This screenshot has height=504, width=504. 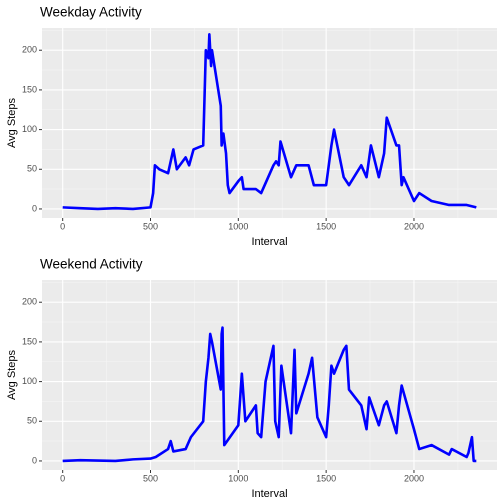 I want to click on chart-title: Weekend Activity, so click(x=91, y=264).